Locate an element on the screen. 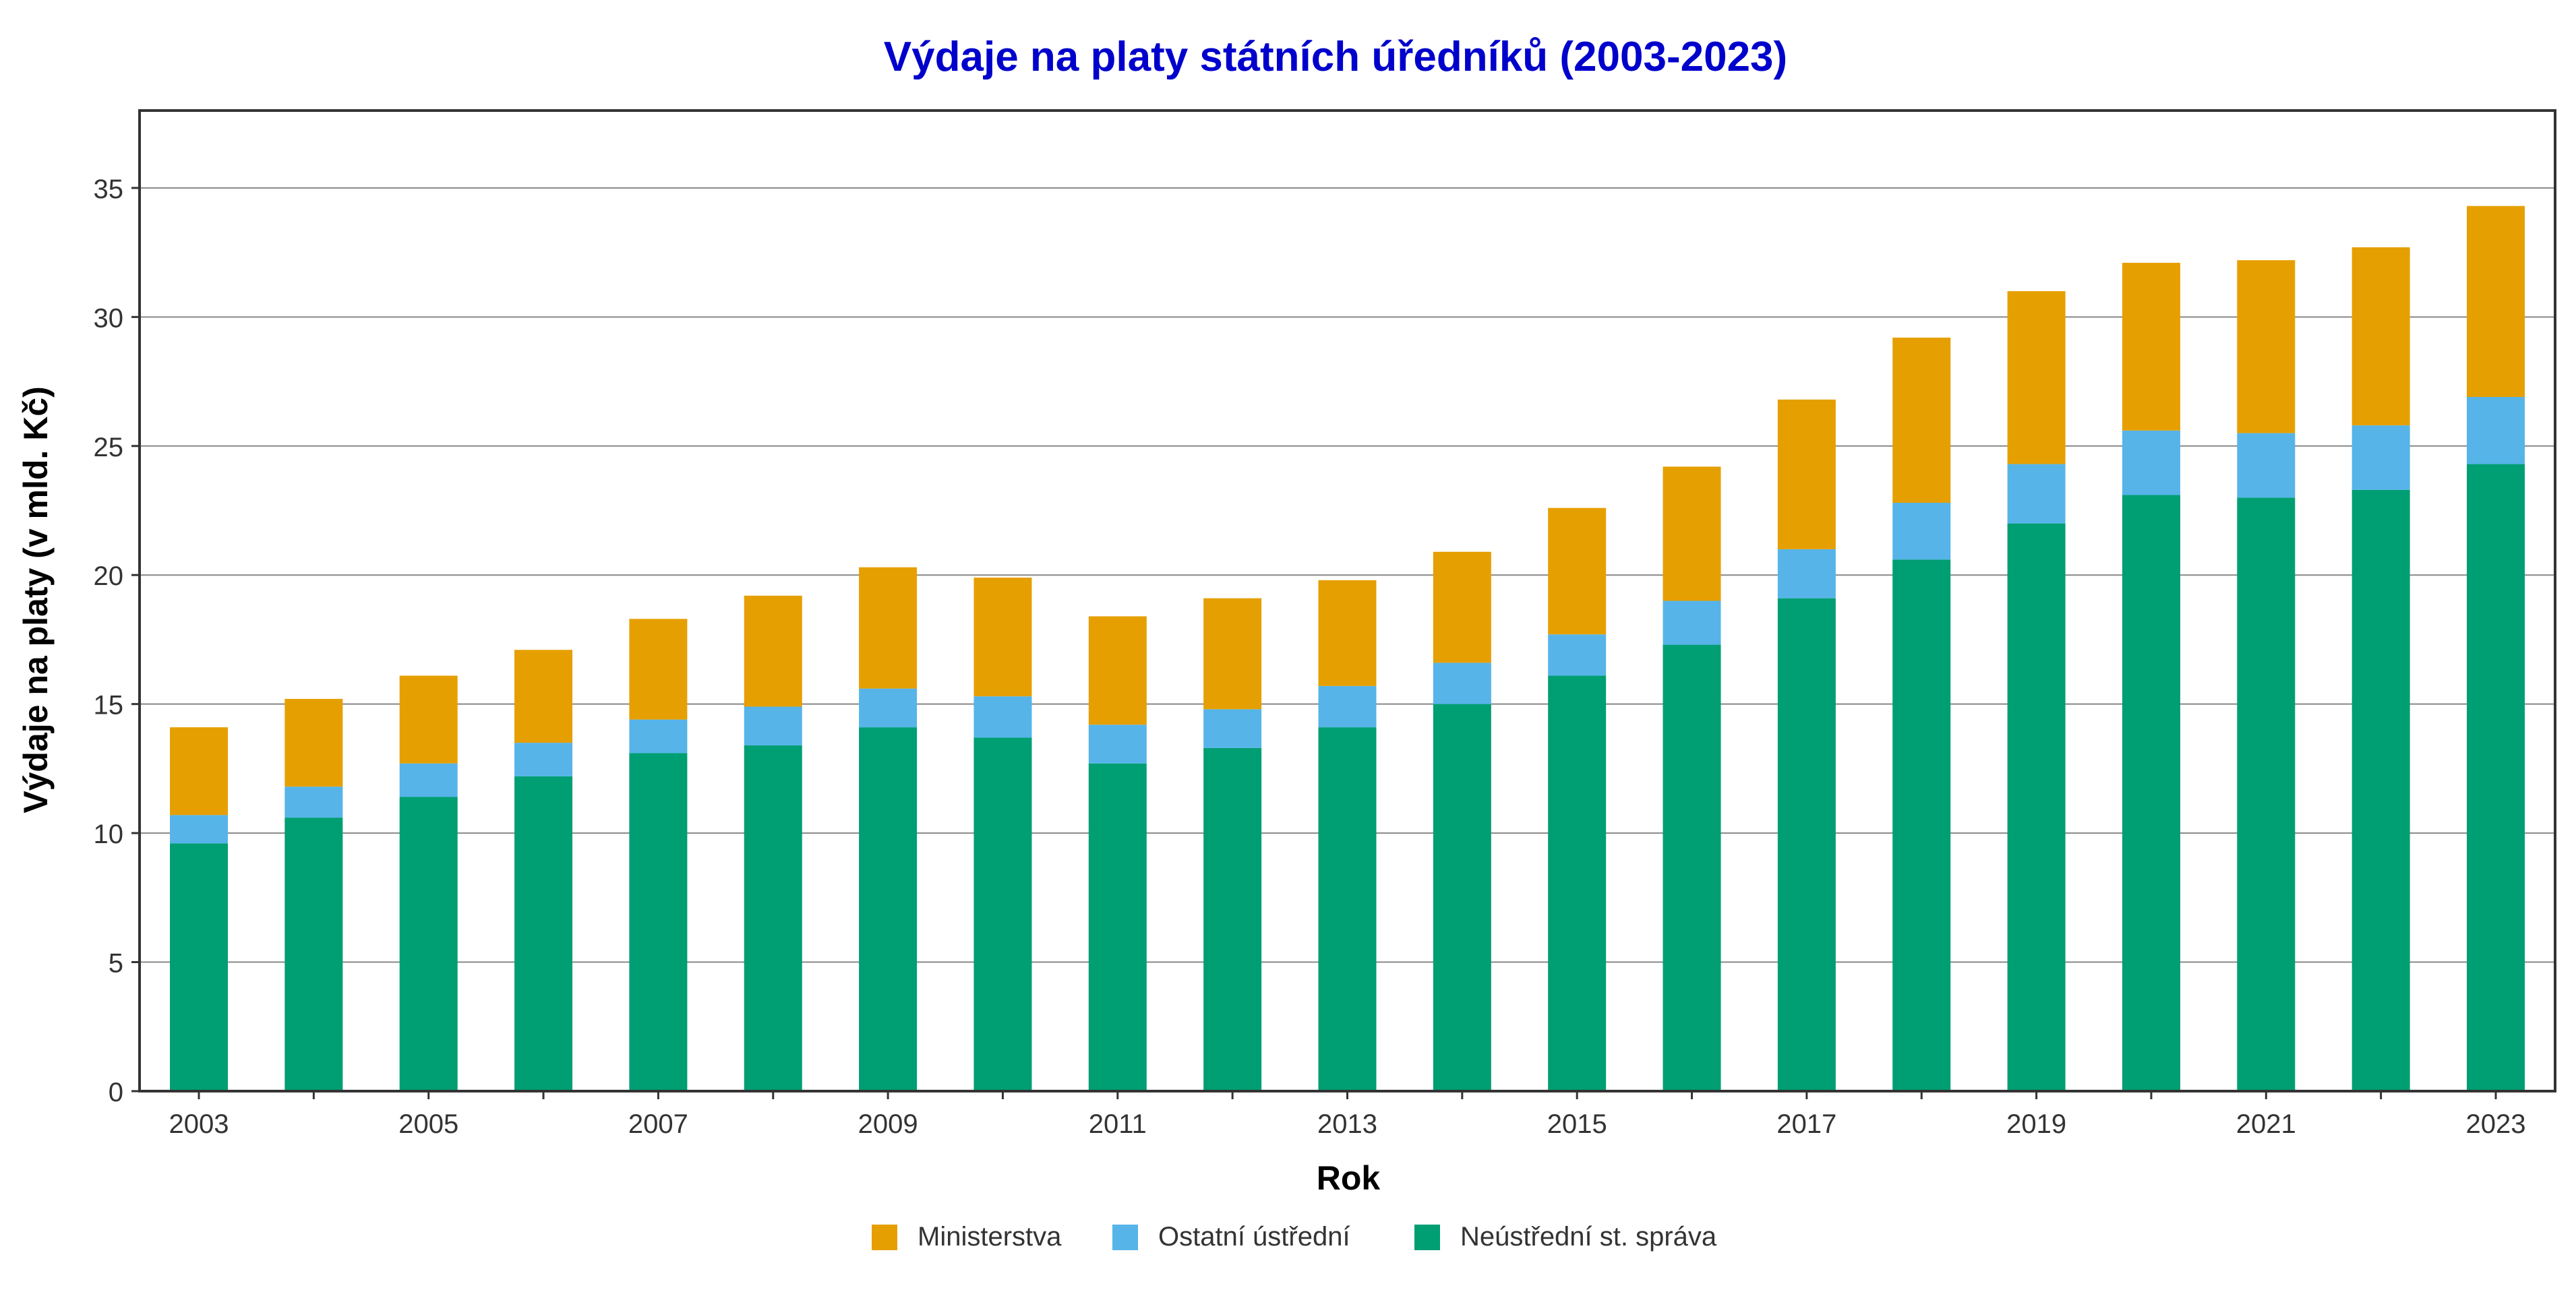 This screenshot has width=2576, height=1294. x-tick-label: 2023 is located at coordinates (2496, 1124).